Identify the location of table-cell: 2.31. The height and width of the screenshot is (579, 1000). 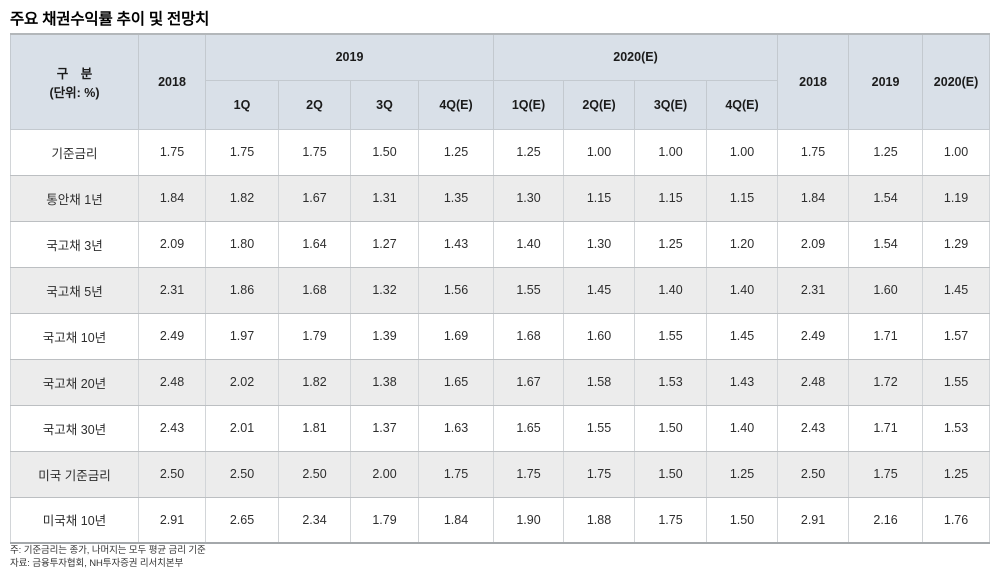
(813, 290).